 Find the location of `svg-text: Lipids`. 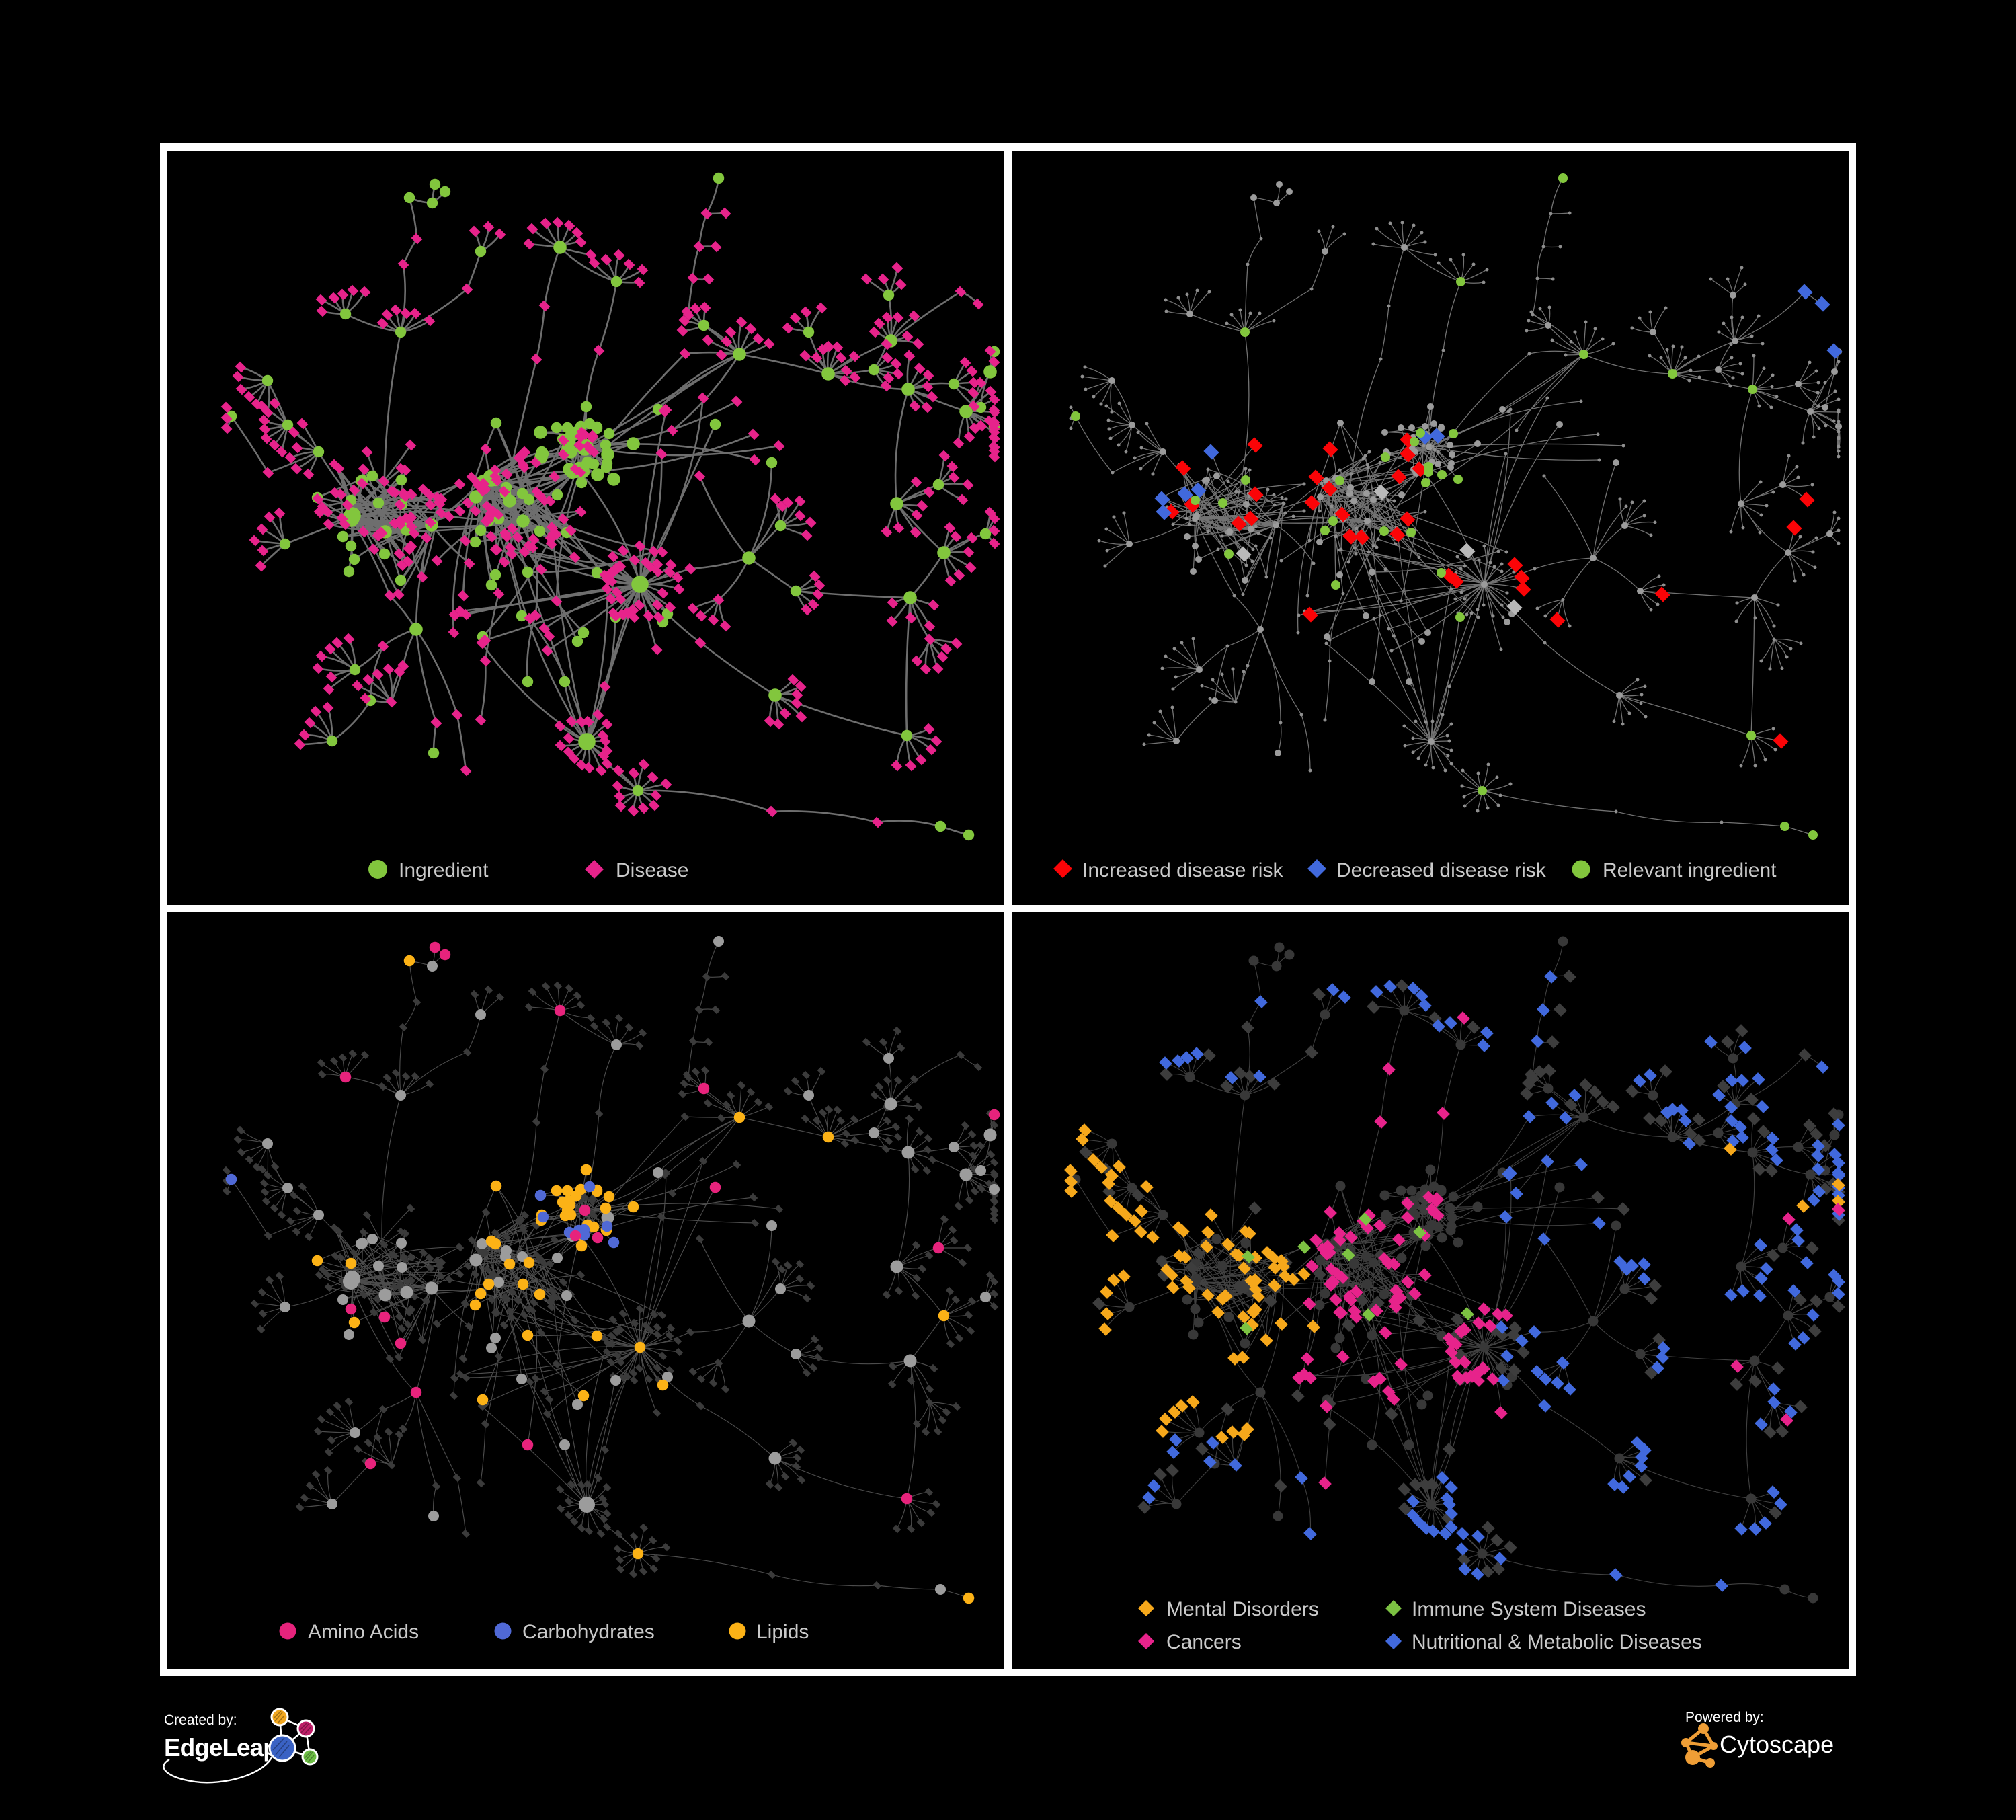

svg-text: Lipids is located at coordinates (782, 1632).